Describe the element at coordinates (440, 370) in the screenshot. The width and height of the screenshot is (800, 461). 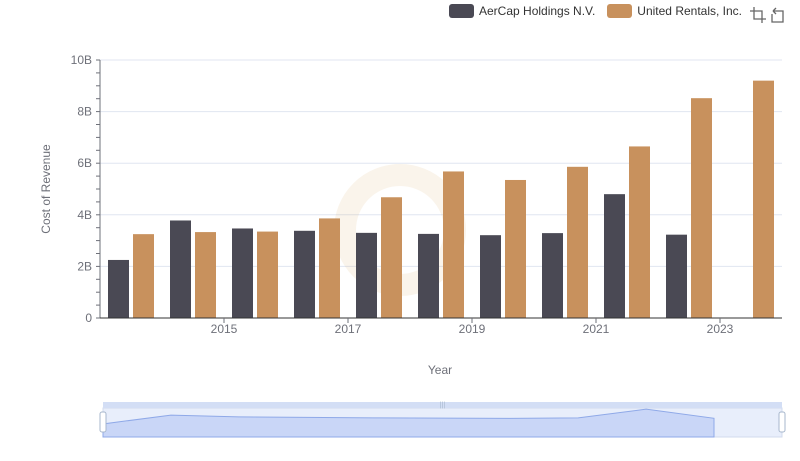
I see `x-axis-title: Year` at that location.